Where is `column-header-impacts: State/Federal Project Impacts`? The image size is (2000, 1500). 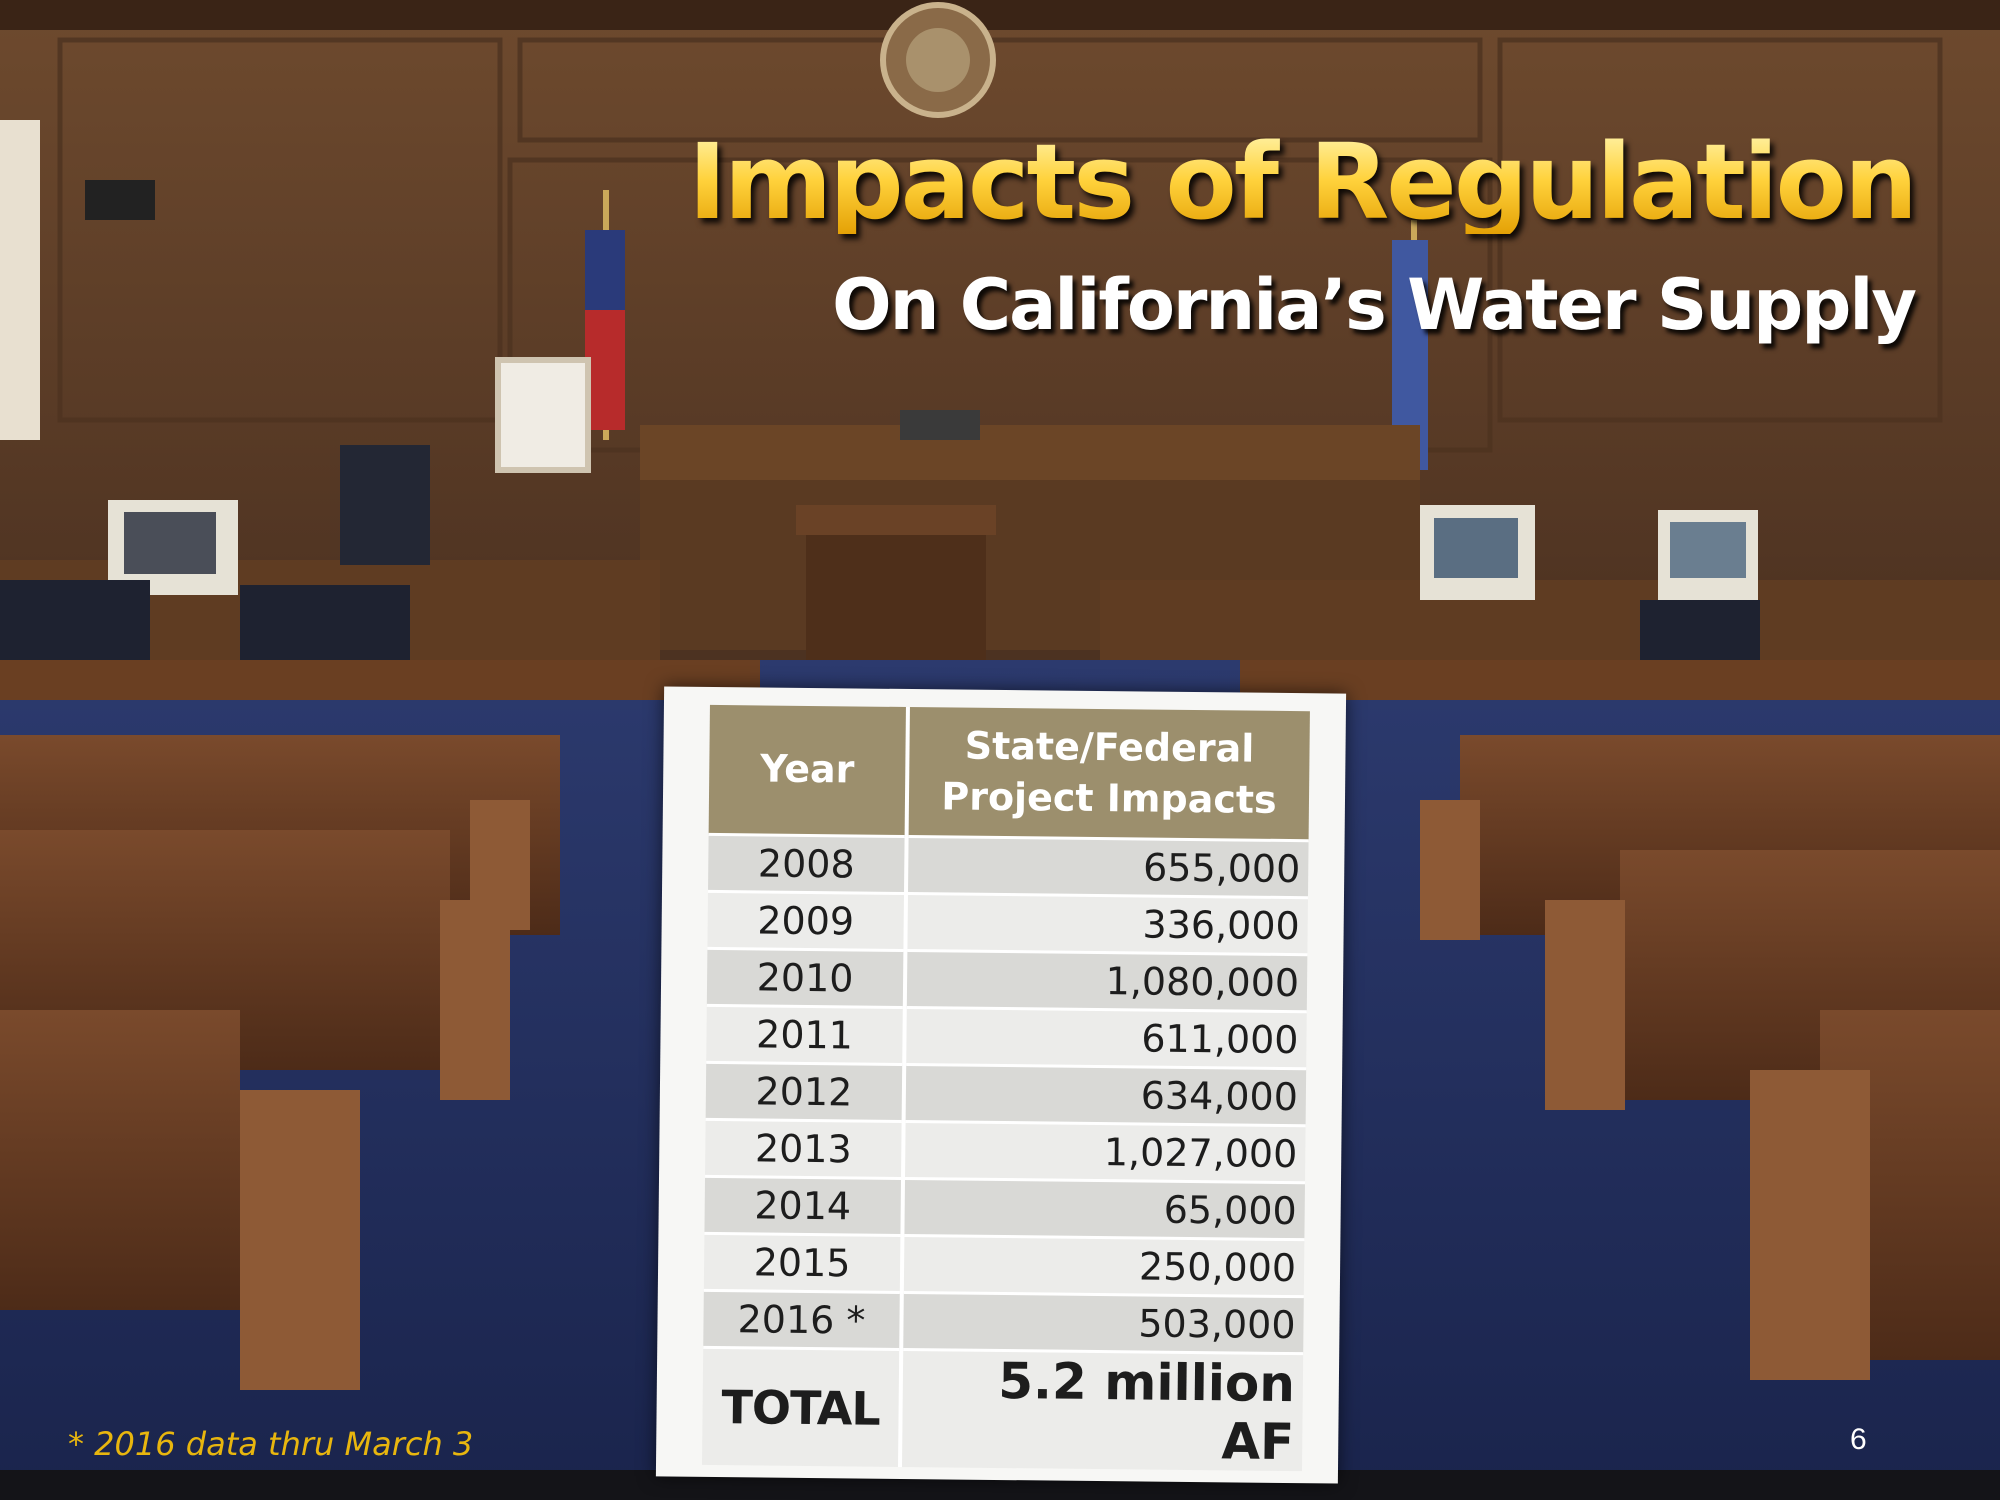
column-header-impacts: State/Federal Project Impacts is located at coordinates (1108, 774).